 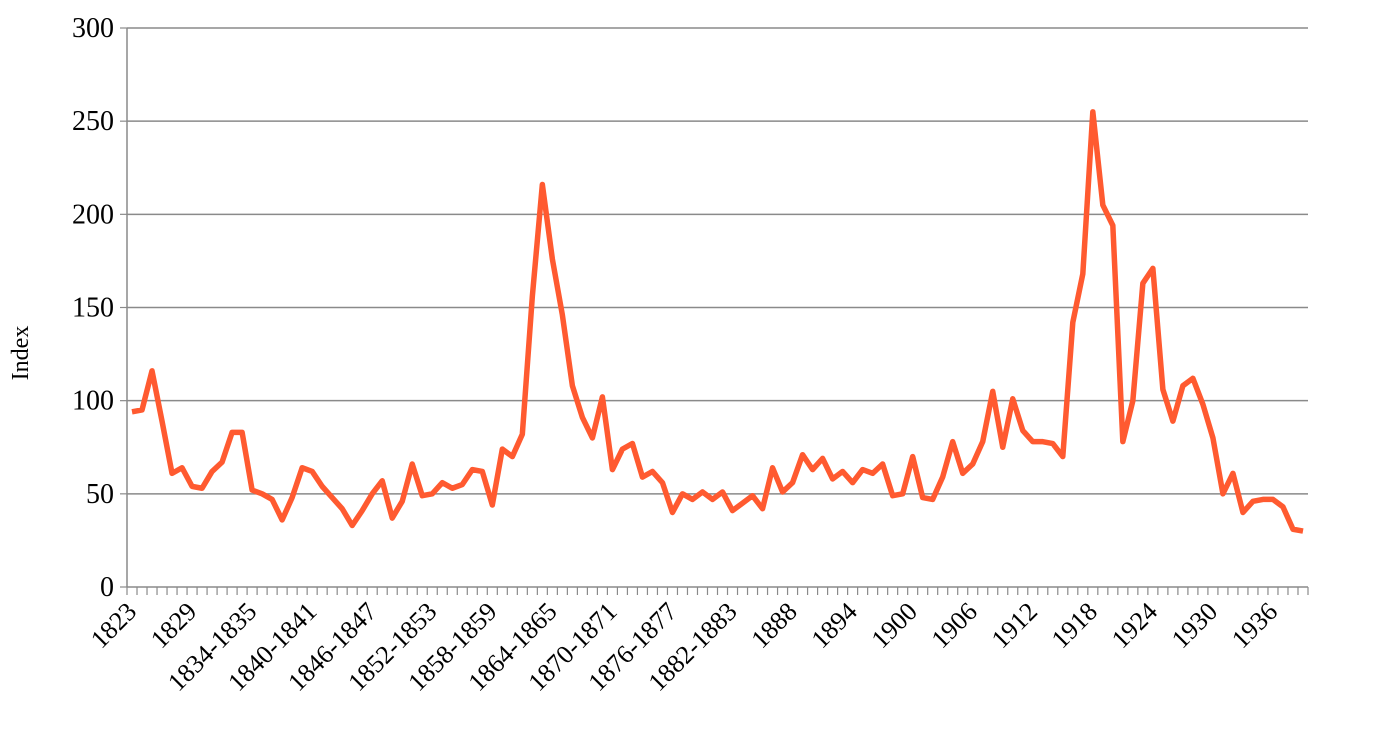 I want to click on y-tick-label: 50, so click(x=100, y=494).